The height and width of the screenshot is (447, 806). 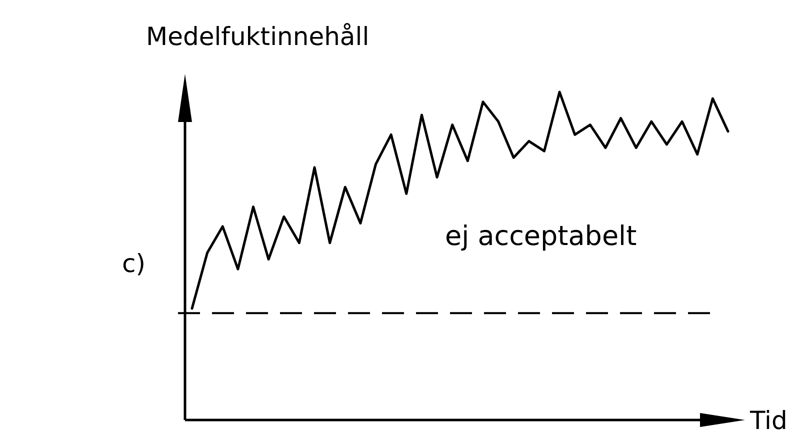 I want to click on y-axis-title: Medelfuktinnehåll, so click(x=258, y=36).